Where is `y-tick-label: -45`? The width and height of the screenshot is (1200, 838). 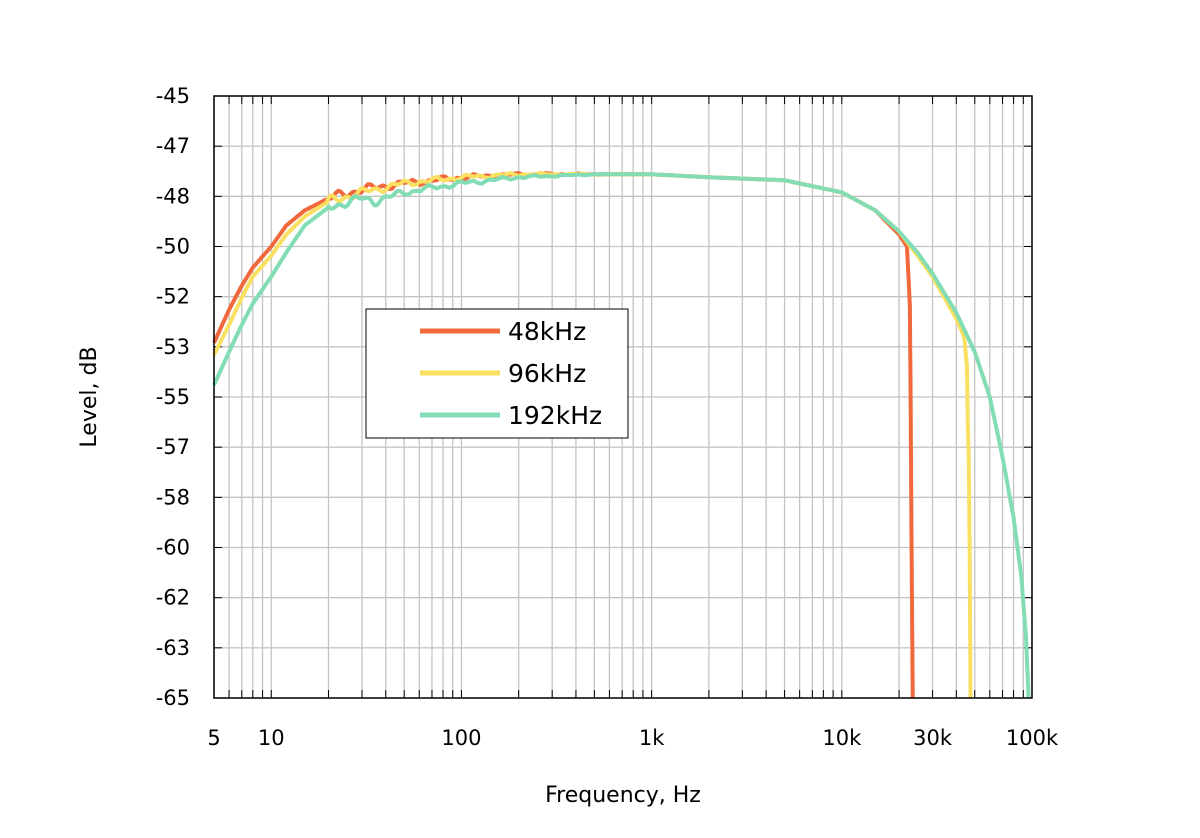 y-tick-label: -45 is located at coordinates (173, 96).